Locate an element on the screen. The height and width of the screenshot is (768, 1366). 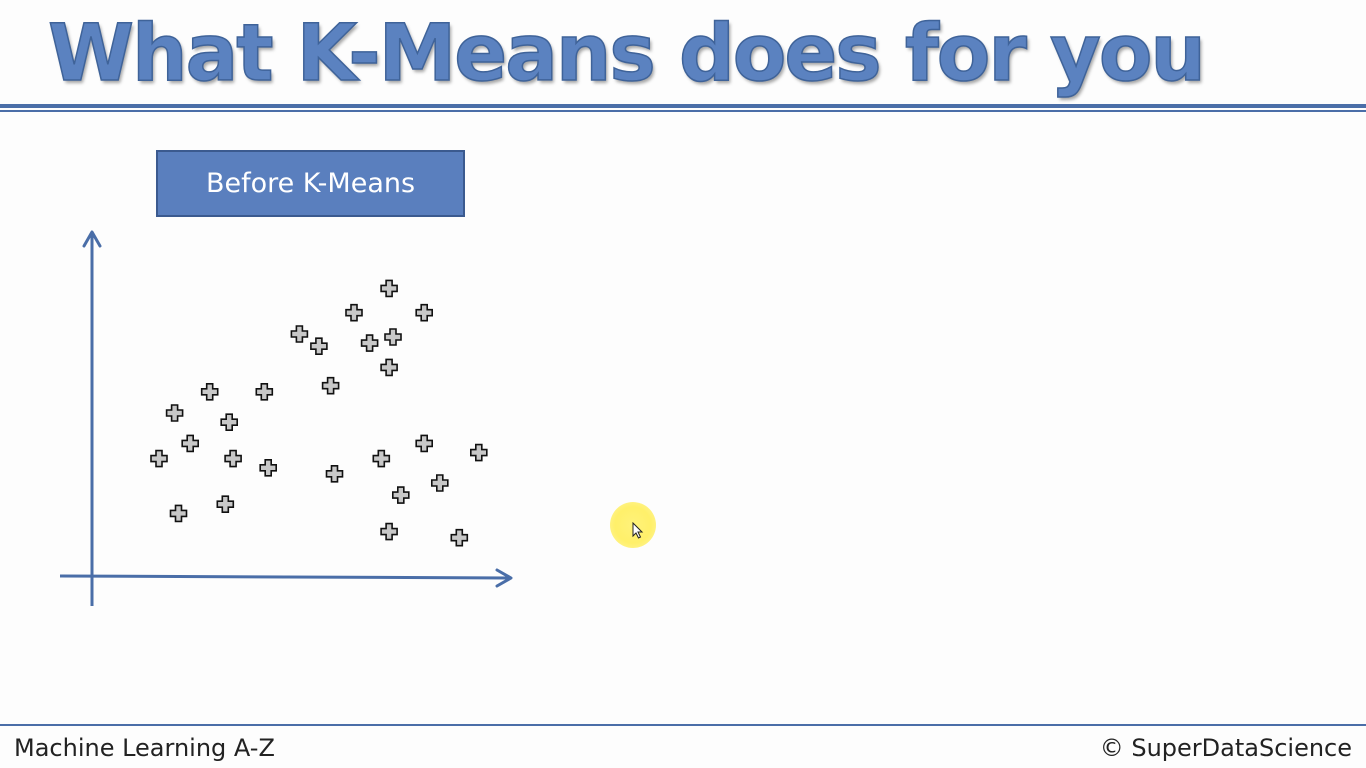
course-name: Machine Learning A-Z is located at coordinates (144, 748).